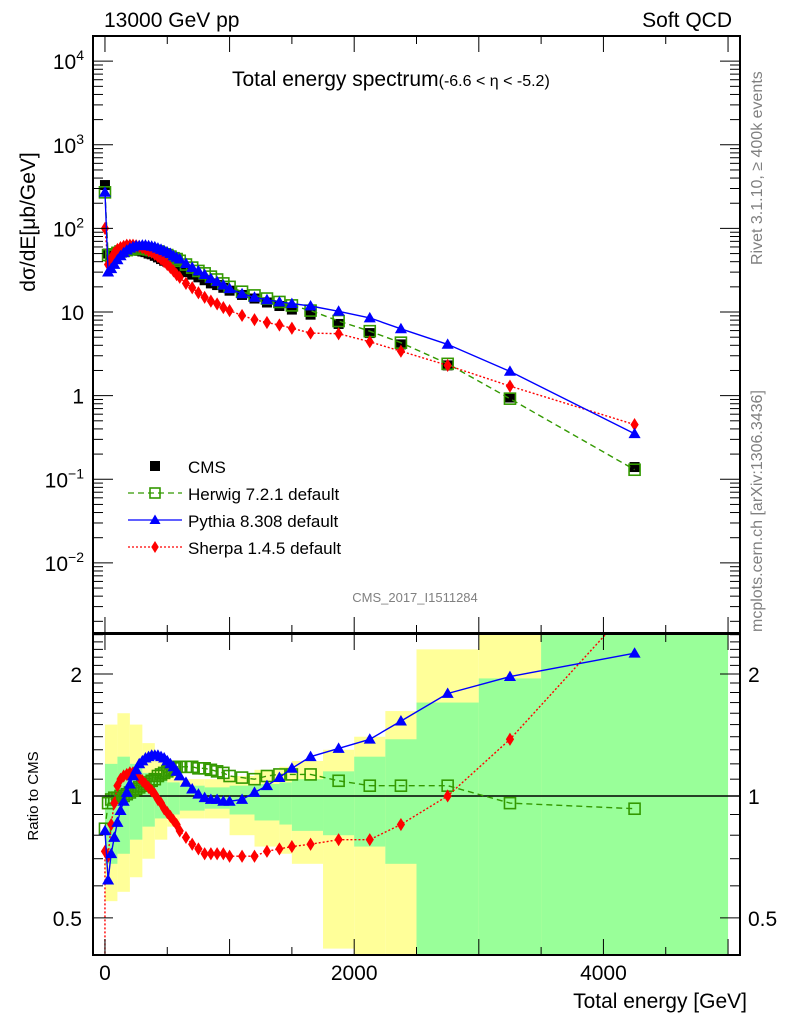 The width and height of the screenshot is (786, 1024). I want to click on y-tick-label-exponent: −2, so click(76, 557).